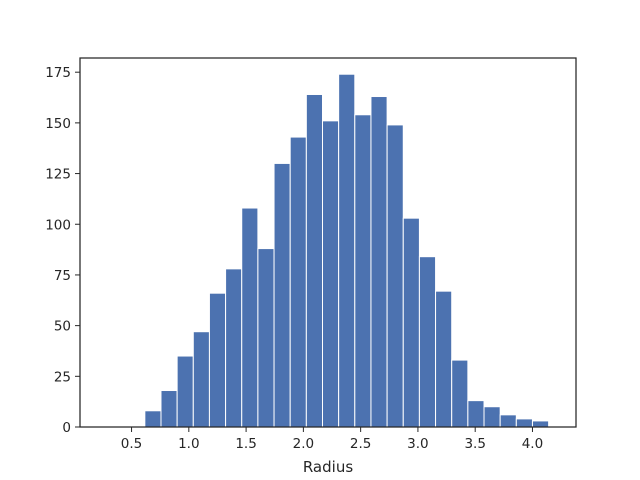 The height and width of the screenshot is (480, 640). I want to click on x-tick-label: 4.0, so click(532, 444).